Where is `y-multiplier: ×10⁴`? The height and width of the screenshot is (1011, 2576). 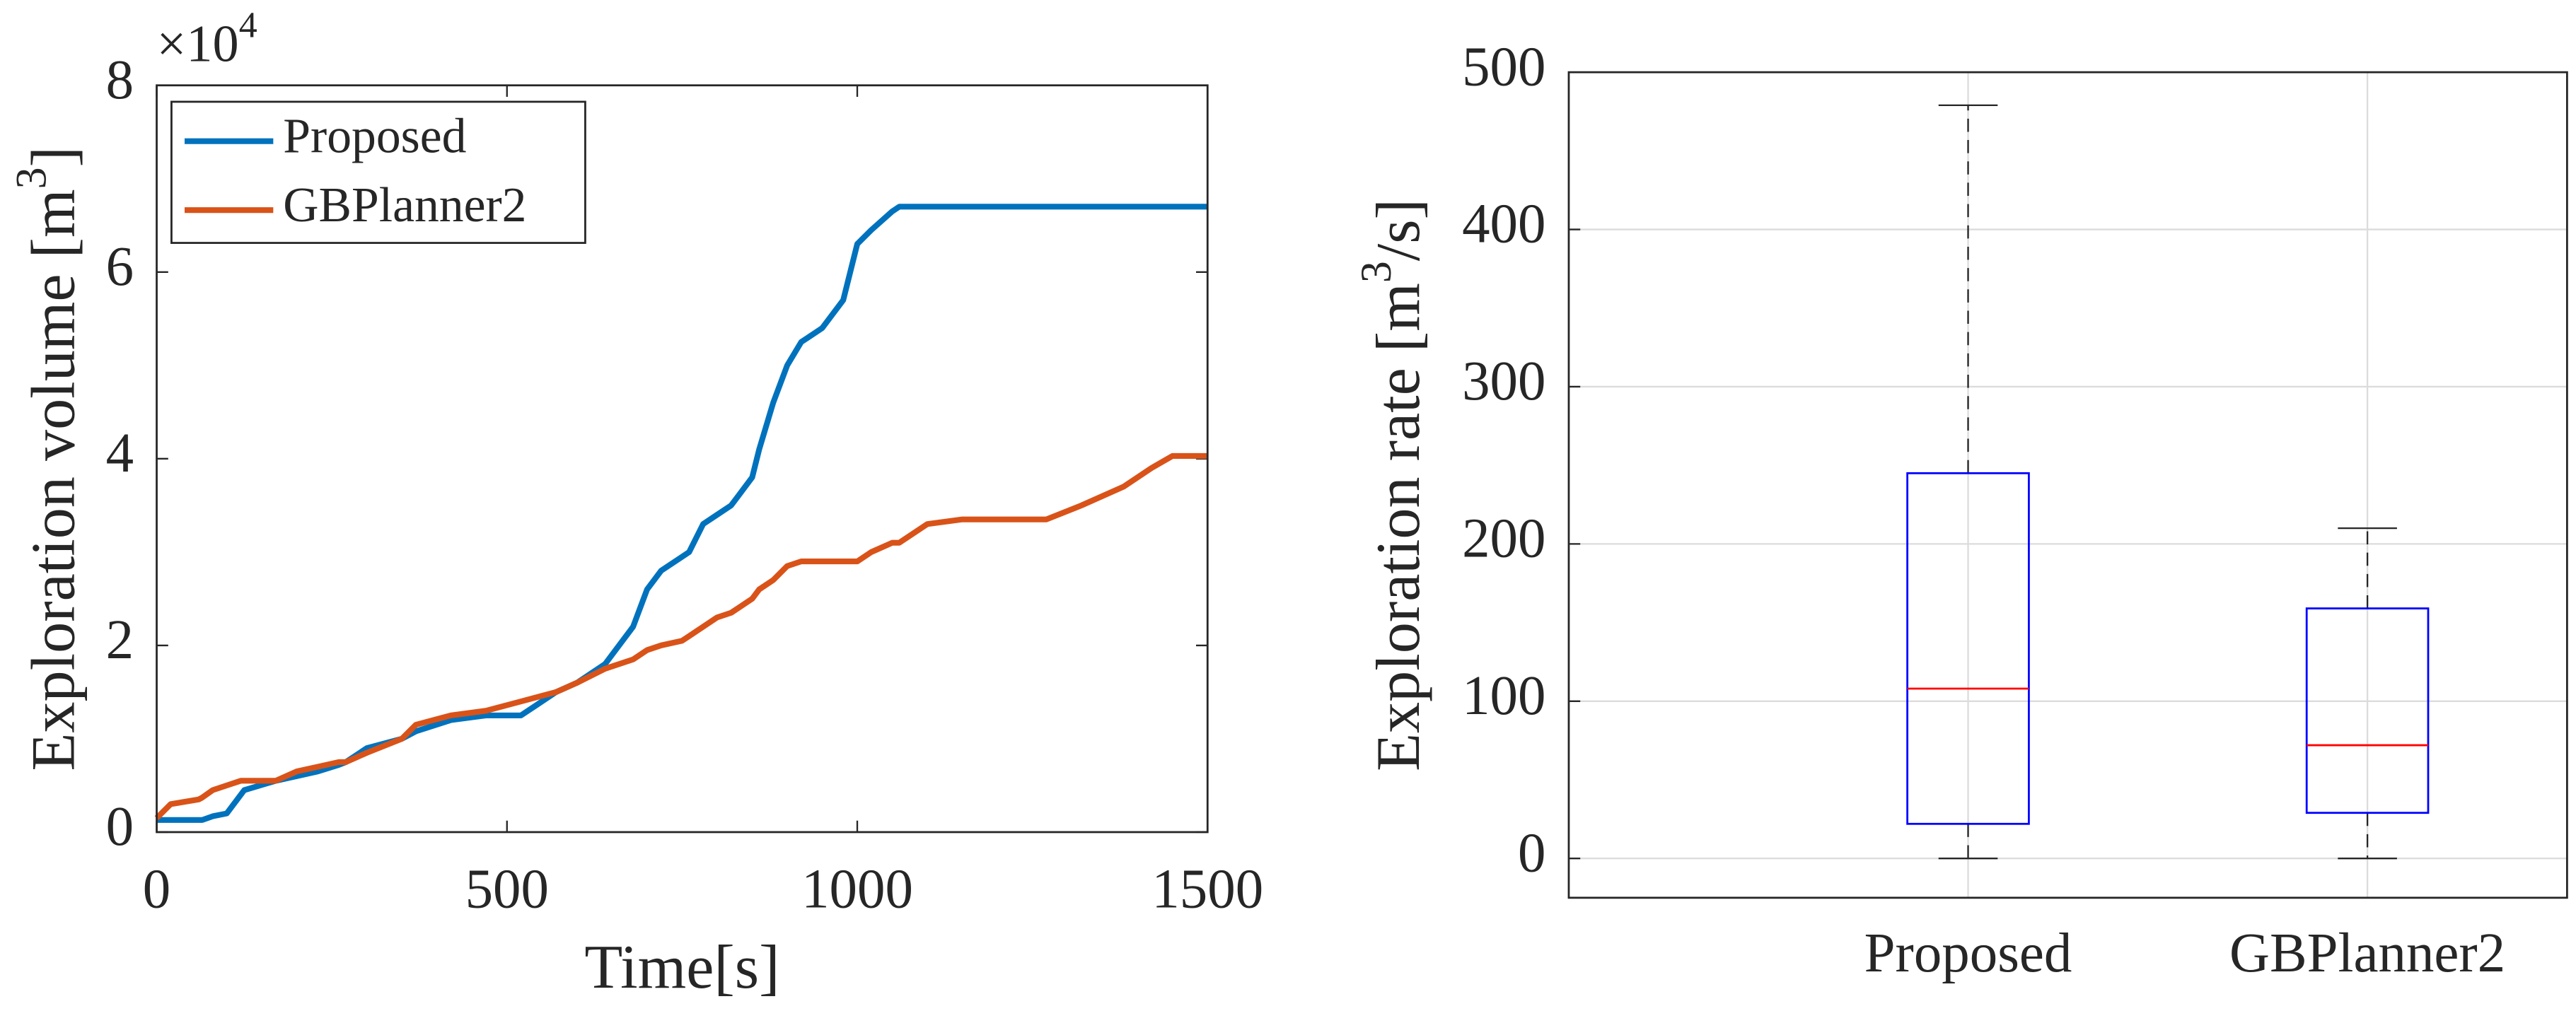
y-multiplier: ×10⁴ is located at coordinates (207, 40).